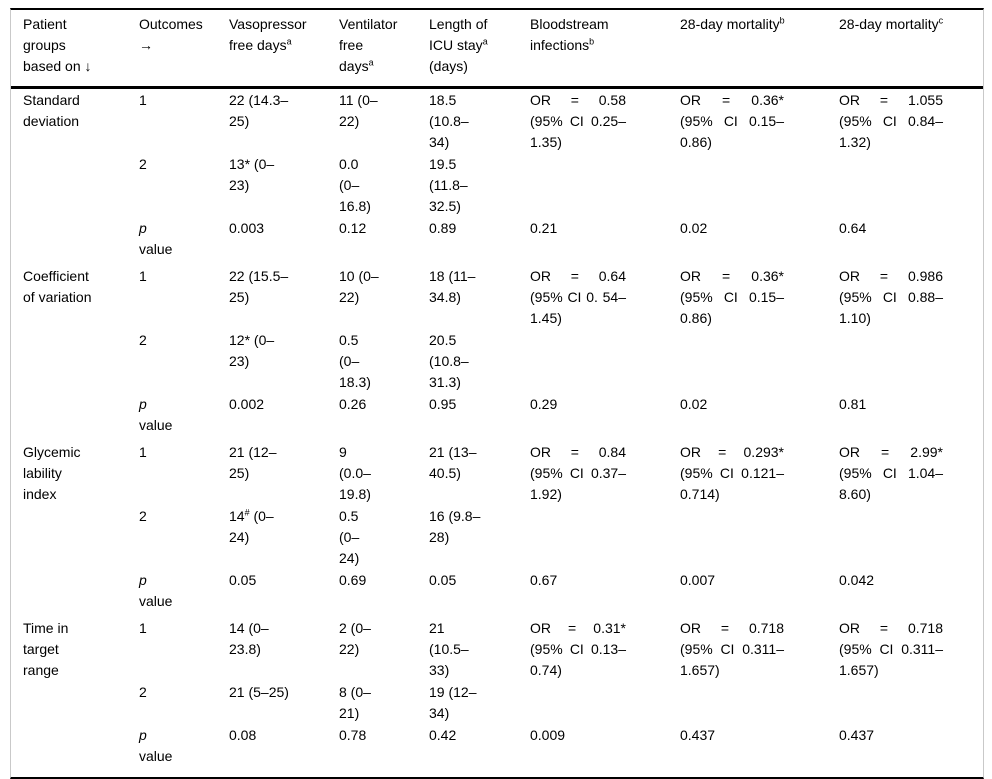 This screenshot has height=779, width=992. What do you see at coordinates (443, 580) in the screenshot?
I see `cell-icu-stay-length: 0.05` at bounding box center [443, 580].